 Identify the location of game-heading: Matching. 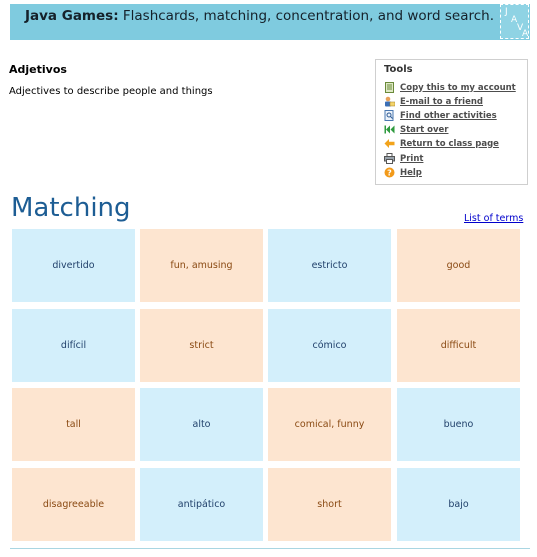
(71, 208).